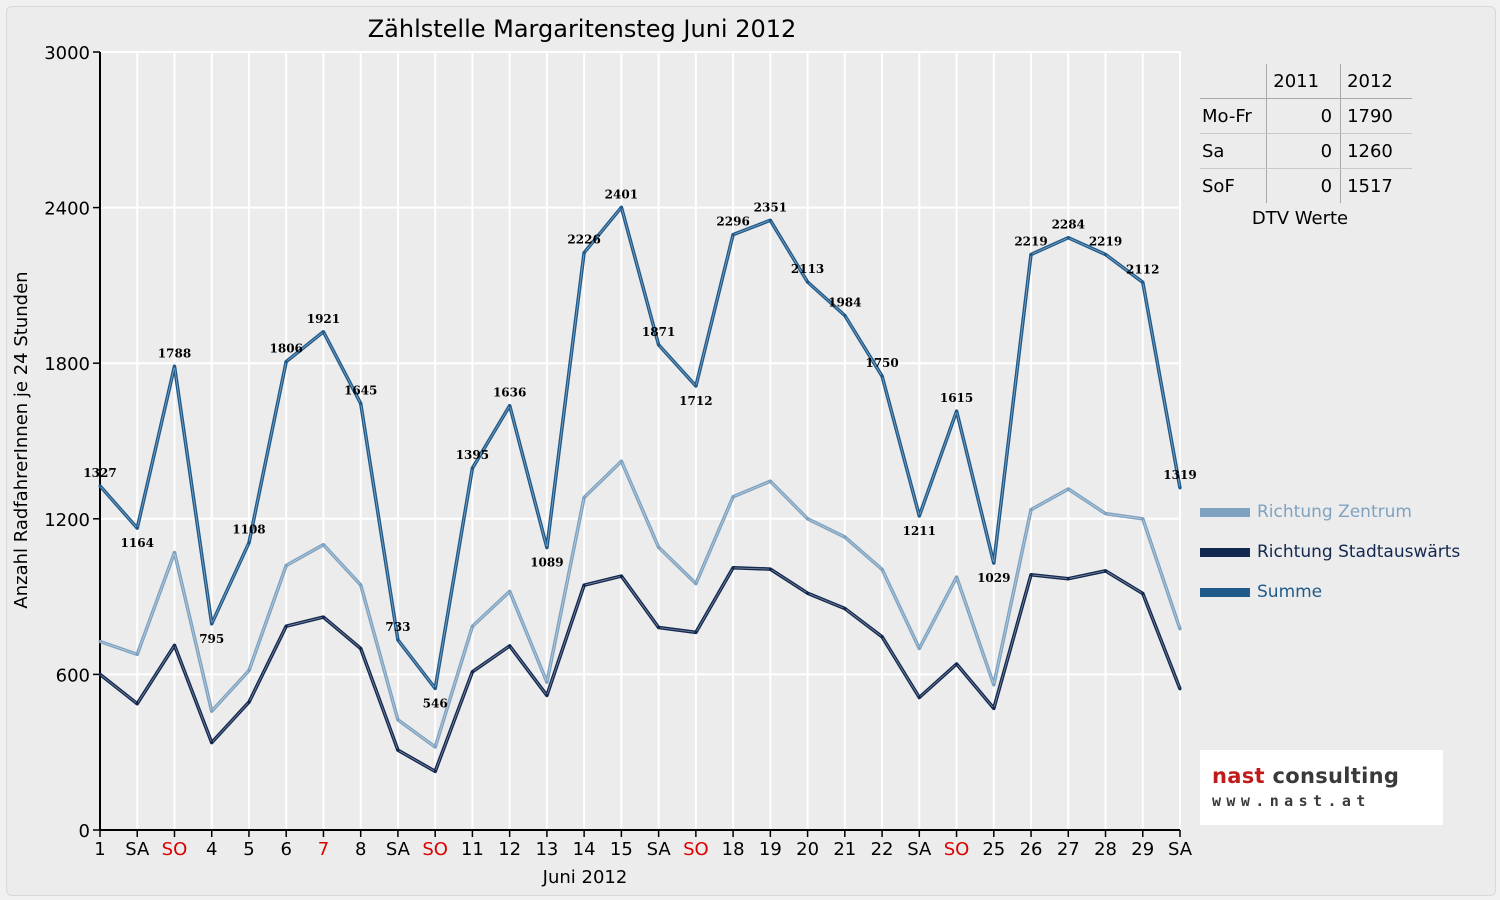 The width and height of the screenshot is (1500, 900). What do you see at coordinates (658, 332) in the screenshot?
I see `data-label: 1871` at bounding box center [658, 332].